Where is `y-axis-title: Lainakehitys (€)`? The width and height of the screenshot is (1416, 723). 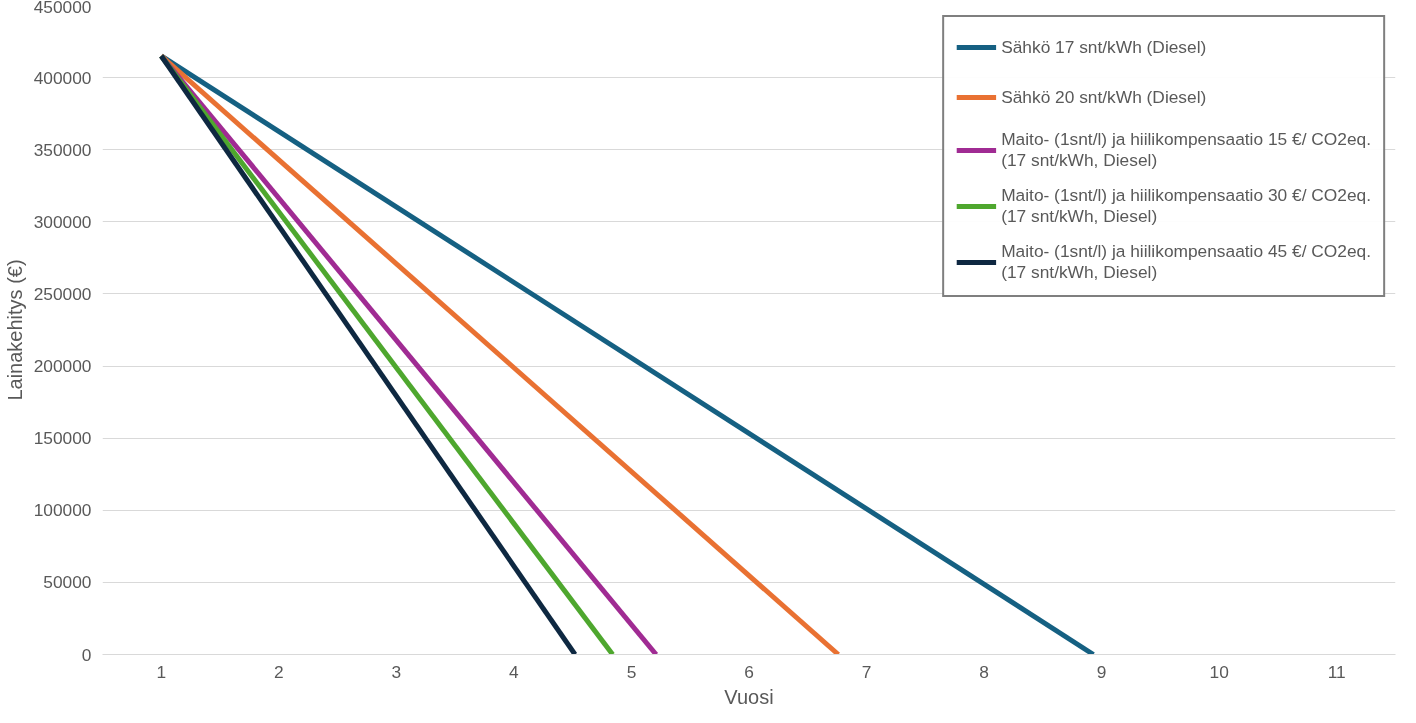
y-axis-title: Lainakehitys (€) is located at coordinates (14, 330).